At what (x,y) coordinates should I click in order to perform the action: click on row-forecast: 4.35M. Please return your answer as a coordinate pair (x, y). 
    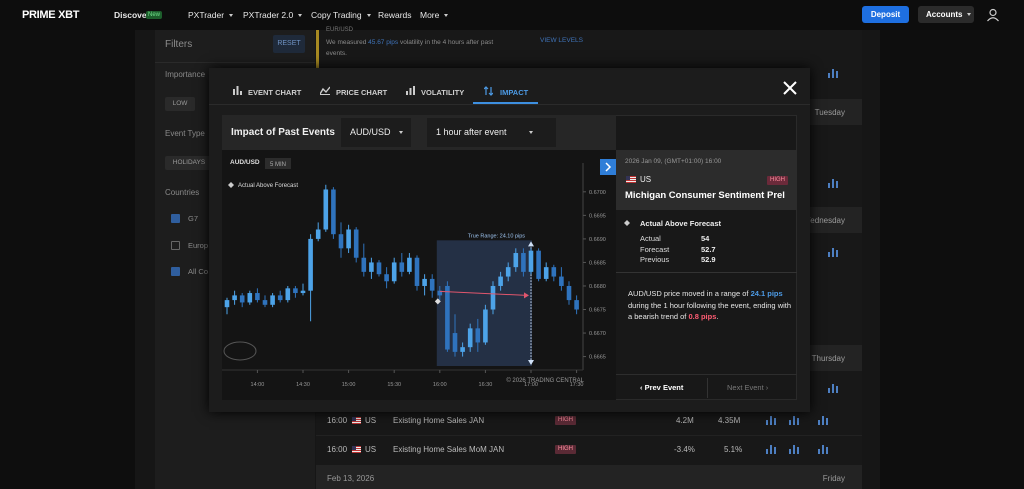
    Looking at the image, I should click on (729, 420).